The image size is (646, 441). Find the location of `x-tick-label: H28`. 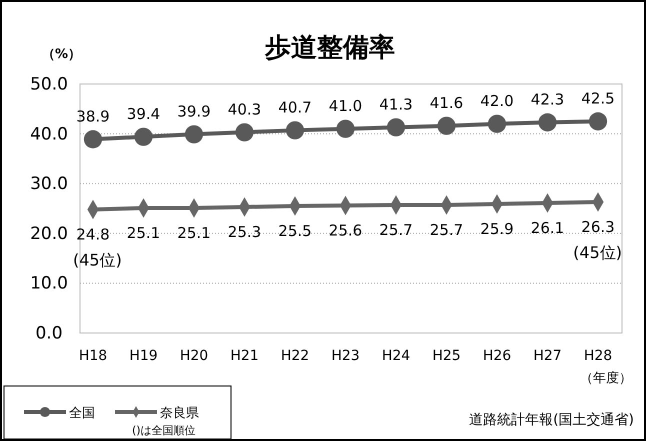

x-tick-label: H28 is located at coordinates (598, 356).